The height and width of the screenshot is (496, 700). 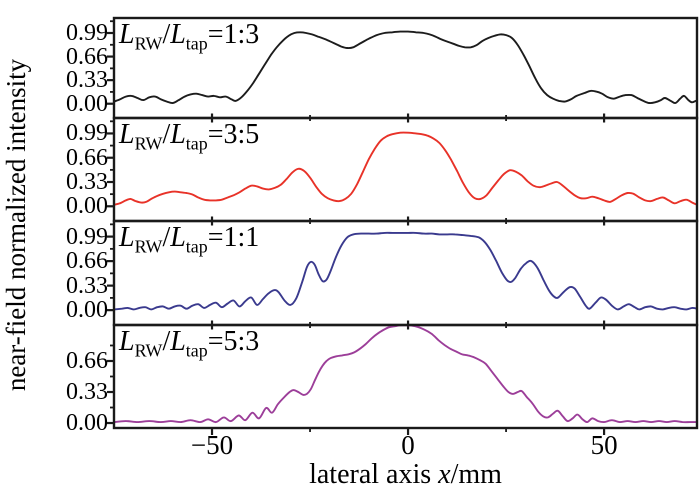 What do you see at coordinates (189, 36) in the screenshot?
I see `panel-label: LRW/Ltap=1:3` at bounding box center [189, 36].